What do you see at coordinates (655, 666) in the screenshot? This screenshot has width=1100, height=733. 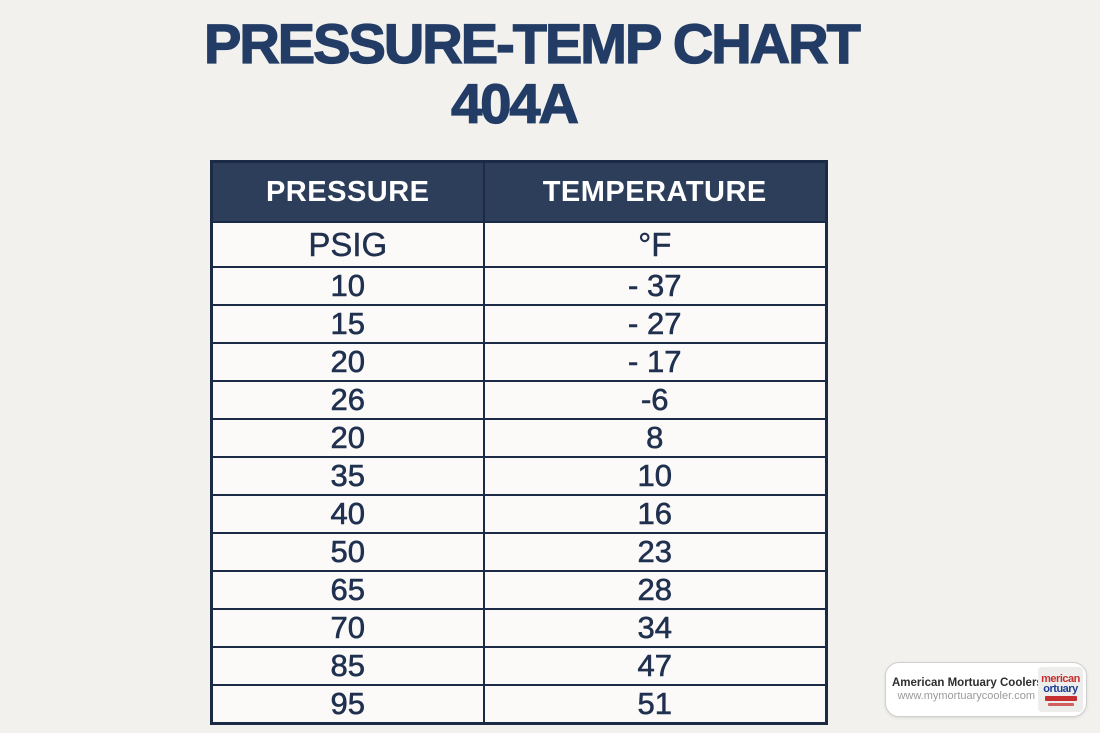 I see `temperature-cell: 47` at bounding box center [655, 666].